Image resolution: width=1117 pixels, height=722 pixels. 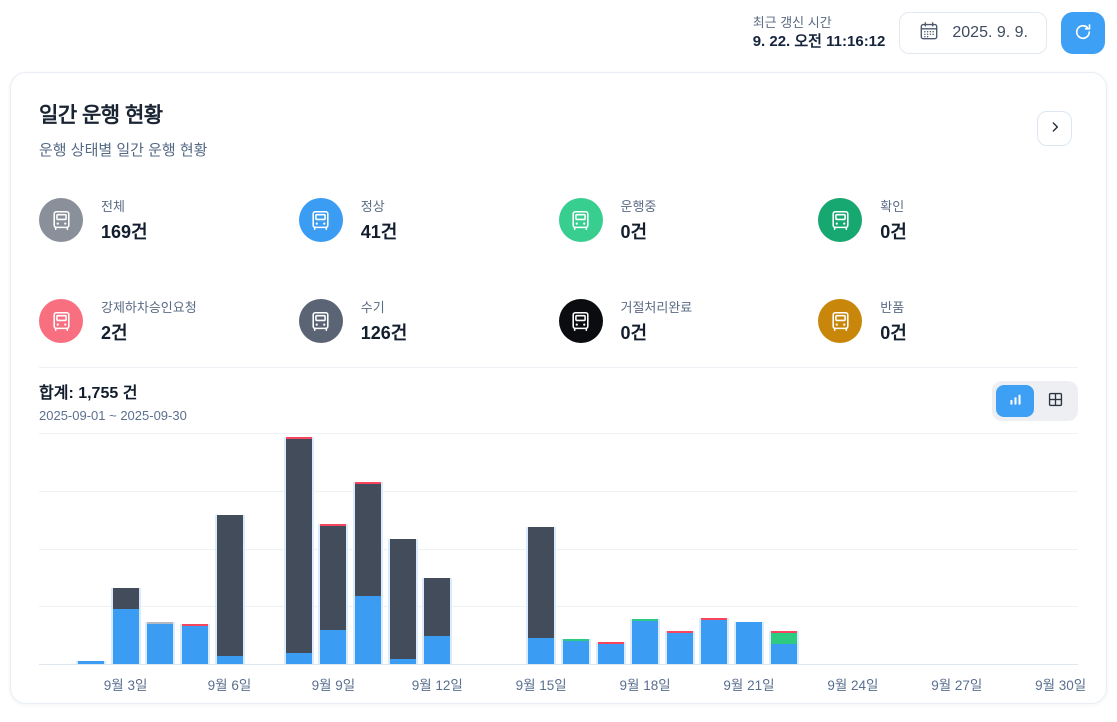 I want to click on tile-forced-dropoff-request: 강제하차승인요청 2건, so click(x=169, y=321).